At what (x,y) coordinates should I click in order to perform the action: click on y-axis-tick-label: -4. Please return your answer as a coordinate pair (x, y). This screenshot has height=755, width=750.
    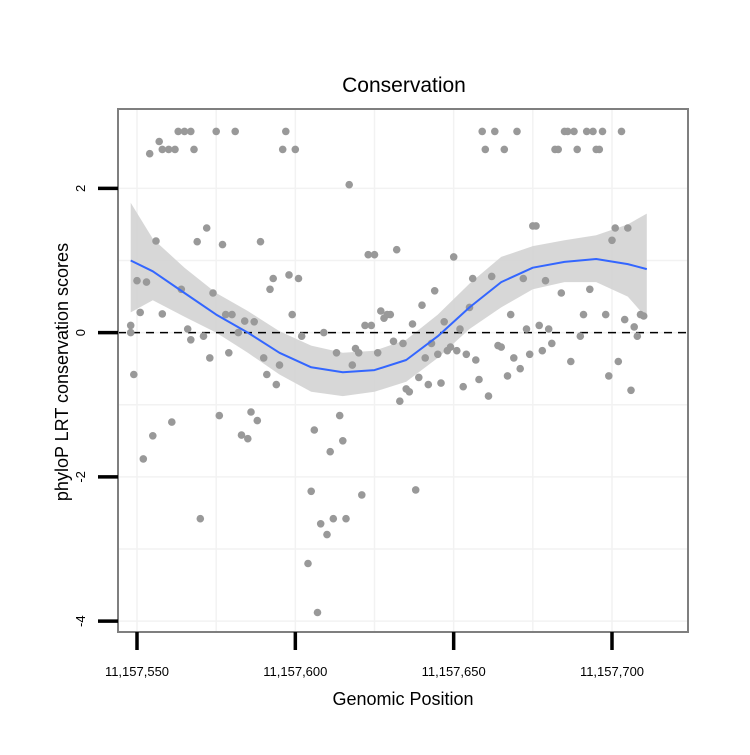
    Looking at the image, I should click on (80, 621).